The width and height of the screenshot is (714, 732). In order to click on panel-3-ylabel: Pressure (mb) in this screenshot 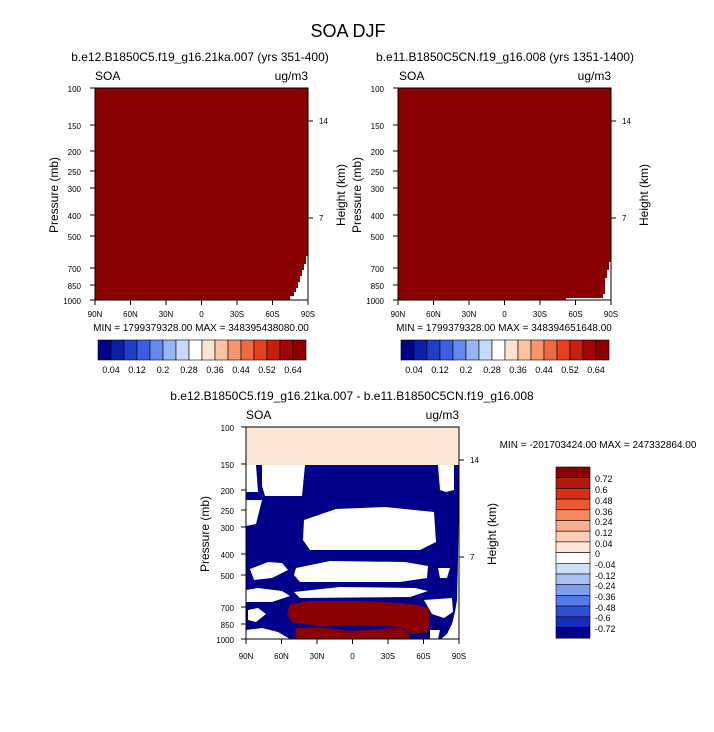, I will do `click(205, 534)`.